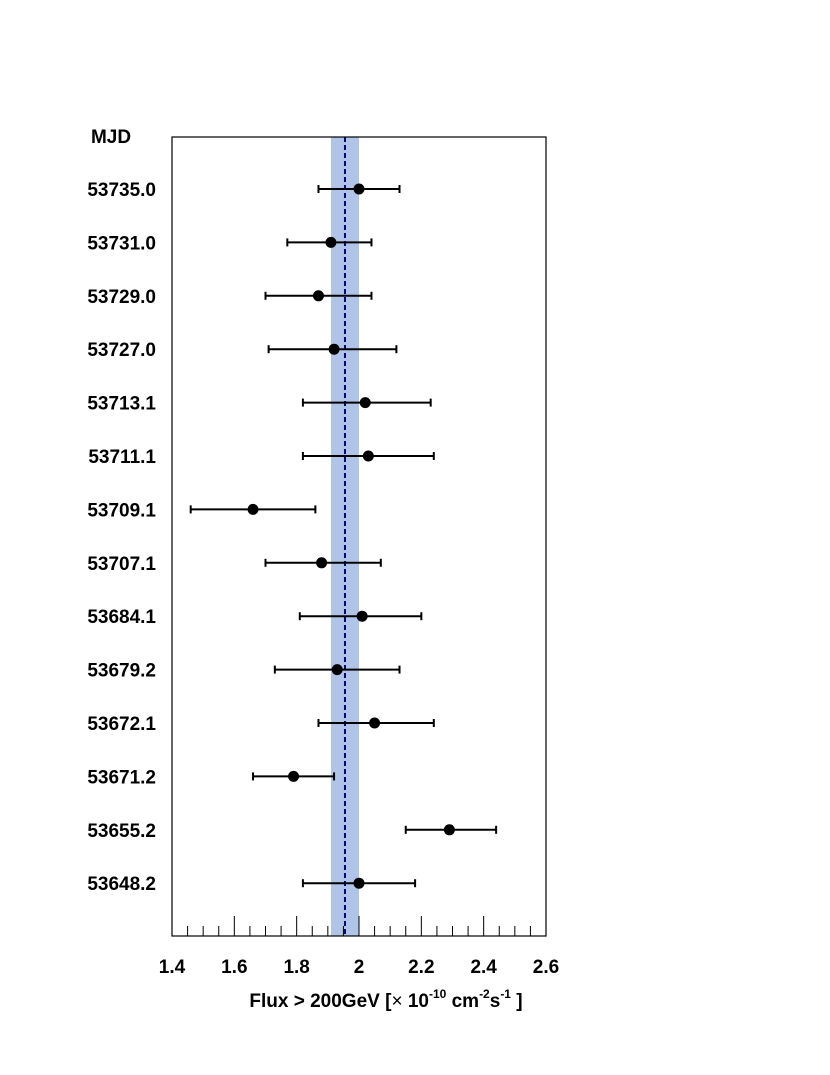  I want to click on mjd-label: 53735.0, so click(121, 190).